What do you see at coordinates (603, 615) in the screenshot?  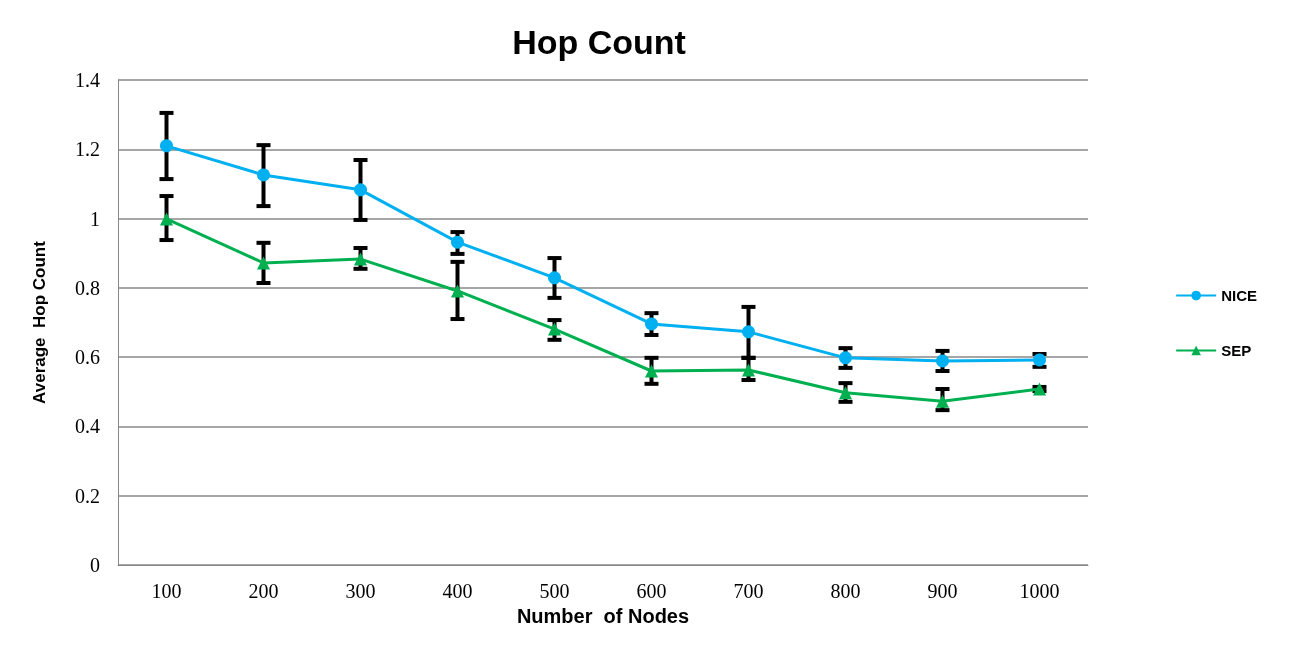 I see `x-axis-title: Number of Nodes` at bounding box center [603, 615].